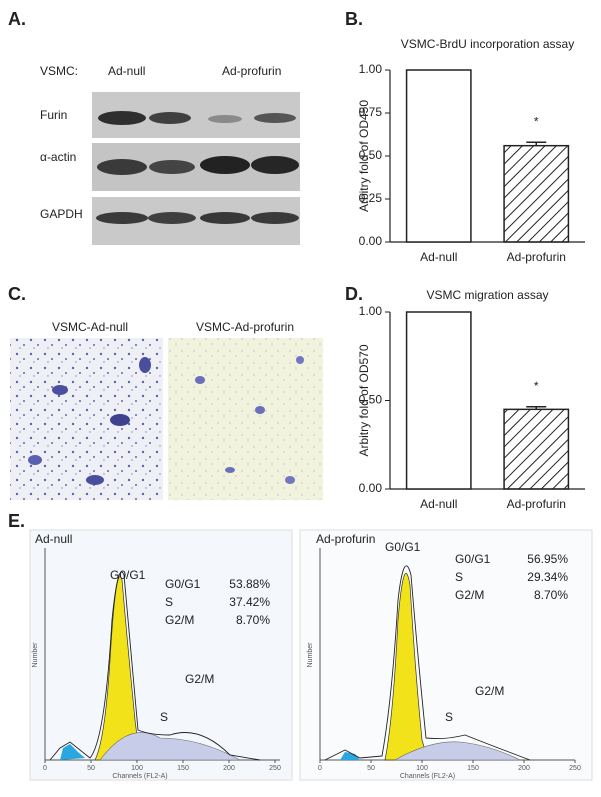 Image resolution: width=601 pixels, height=797 pixels. I want to click on chart-title: VSMC-BrdU incorporation assay, so click(487, 44).